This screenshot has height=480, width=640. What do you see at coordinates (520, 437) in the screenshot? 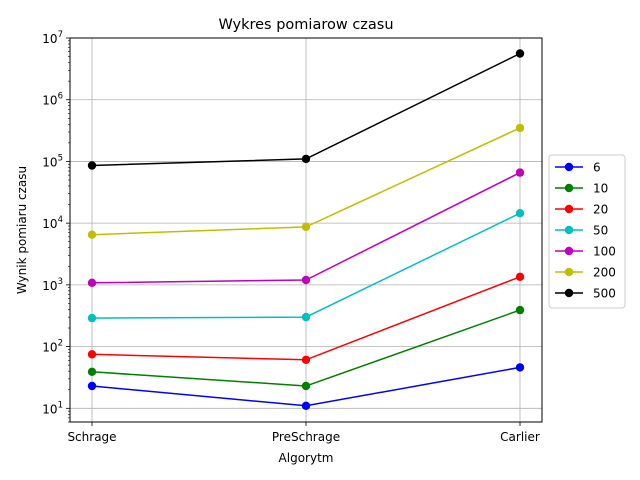
I see `x-tick-label: Carlier` at bounding box center [520, 437].